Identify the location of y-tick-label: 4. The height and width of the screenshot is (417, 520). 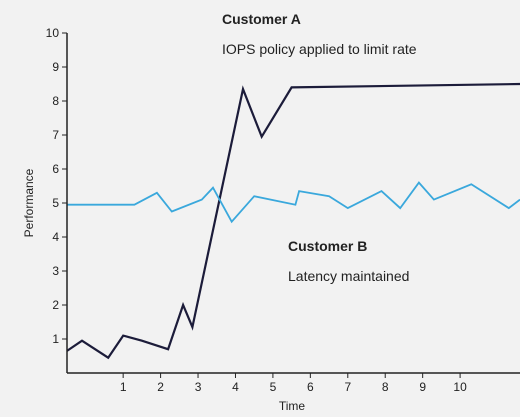
(55, 237).